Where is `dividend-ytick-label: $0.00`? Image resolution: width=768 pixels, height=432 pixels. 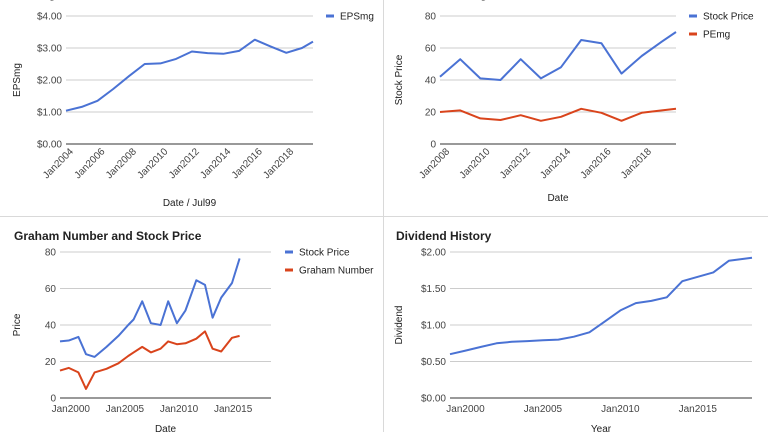 dividend-ytick-label: $0.00 is located at coordinates (433, 399).